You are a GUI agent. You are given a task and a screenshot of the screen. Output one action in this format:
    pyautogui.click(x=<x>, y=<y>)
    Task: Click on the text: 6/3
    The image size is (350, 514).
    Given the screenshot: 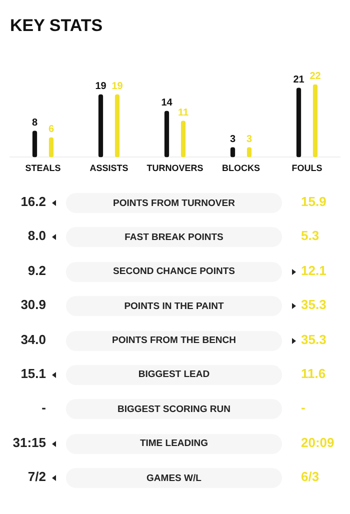 What is the action you would take?
    pyautogui.click(x=310, y=476)
    